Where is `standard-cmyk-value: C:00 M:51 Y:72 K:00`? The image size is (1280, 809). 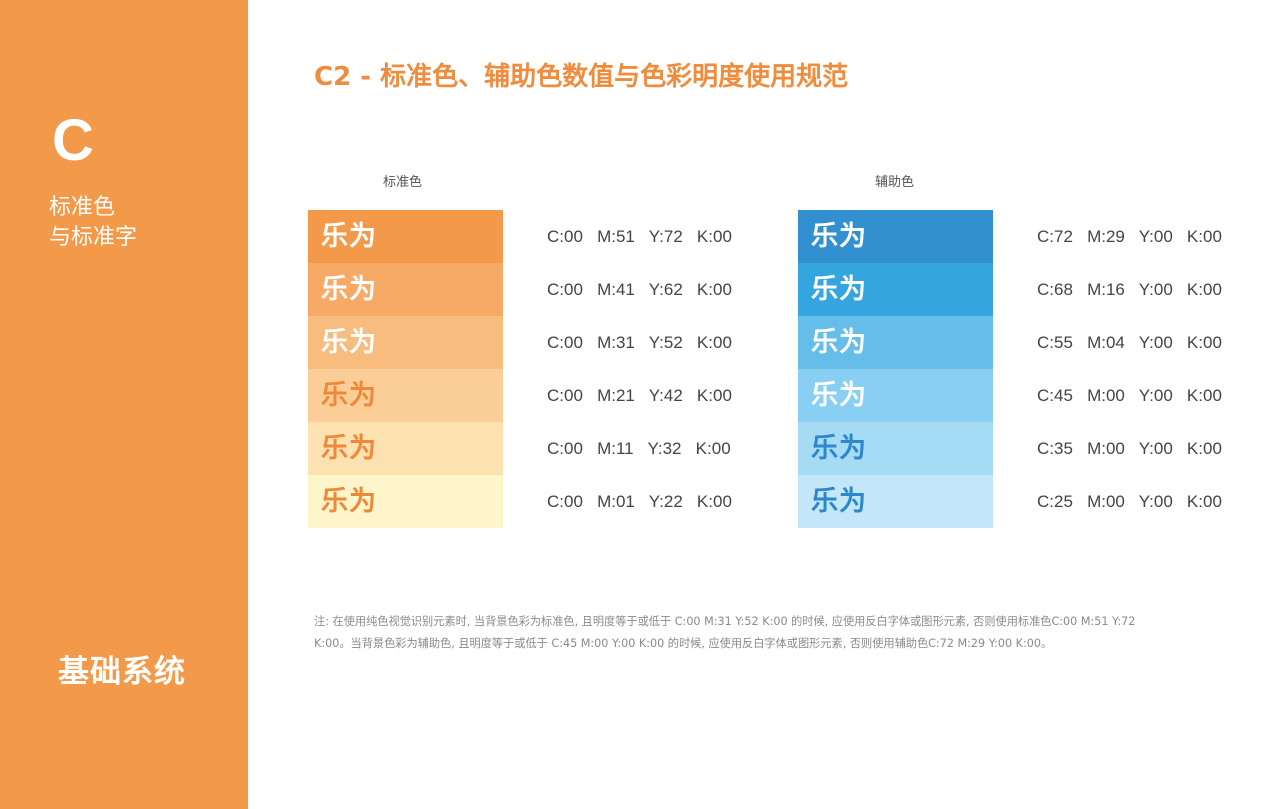 standard-cmyk-value: C:00 M:51 Y:72 K:00 is located at coordinates (639, 236).